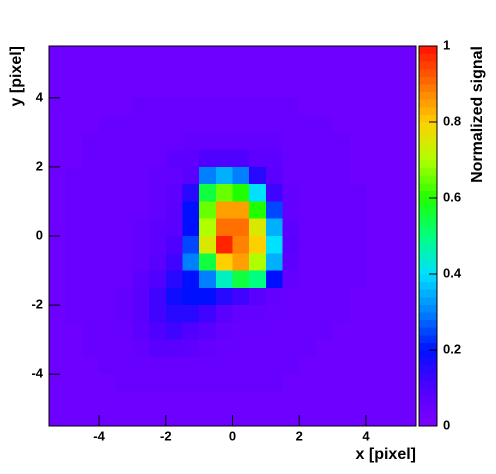  Describe the element at coordinates (446, 44) in the screenshot. I see `colorbar-tick-label: 1` at that location.